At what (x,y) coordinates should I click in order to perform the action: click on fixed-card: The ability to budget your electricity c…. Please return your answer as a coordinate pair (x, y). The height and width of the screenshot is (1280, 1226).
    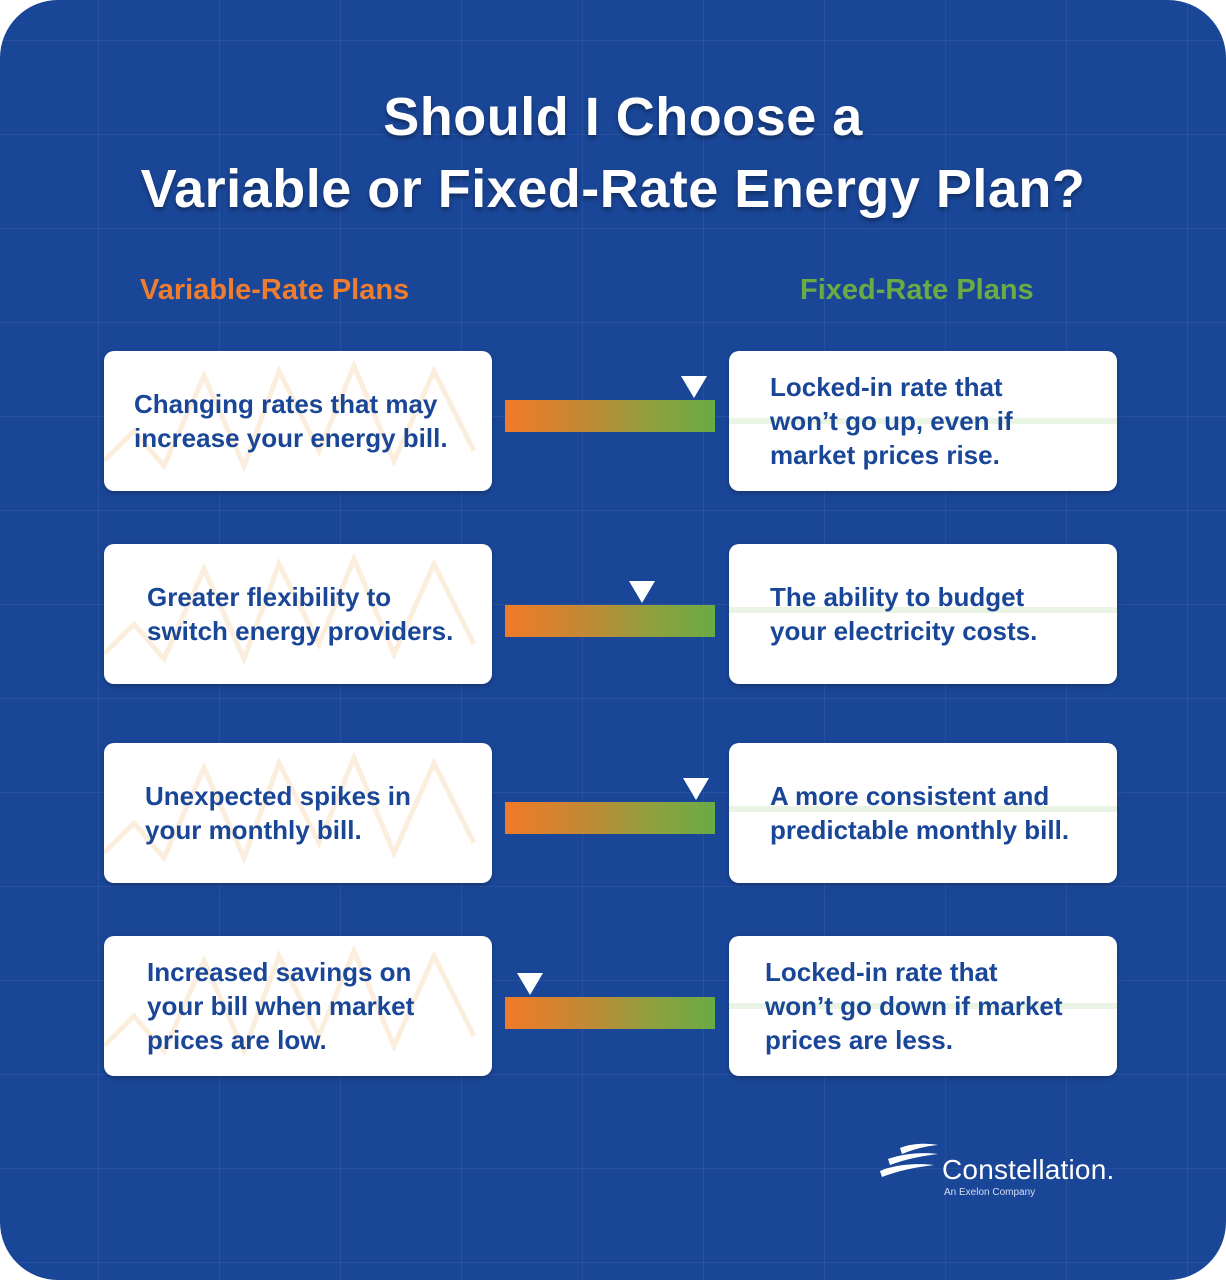
    Looking at the image, I should click on (923, 614).